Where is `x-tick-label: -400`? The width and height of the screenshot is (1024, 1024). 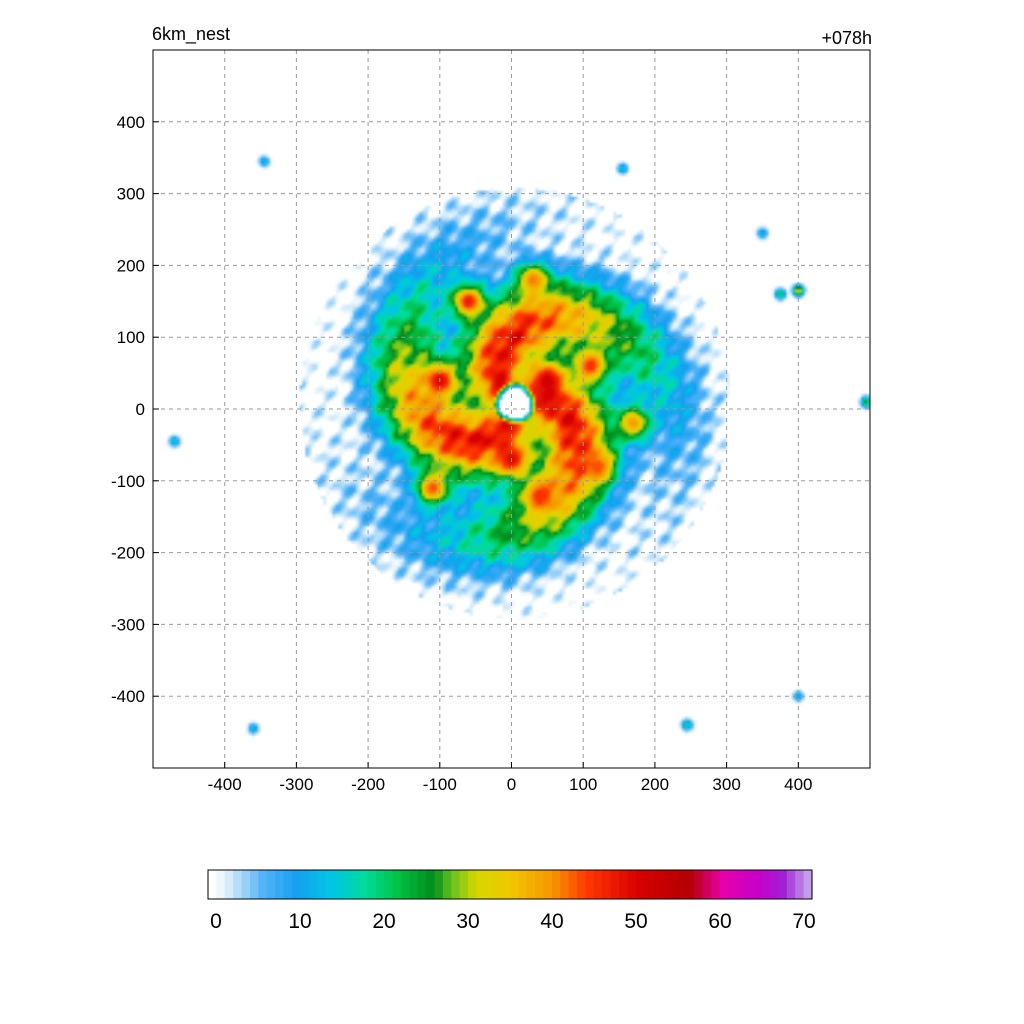 x-tick-label: -400 is located at coordinates (225, 784).